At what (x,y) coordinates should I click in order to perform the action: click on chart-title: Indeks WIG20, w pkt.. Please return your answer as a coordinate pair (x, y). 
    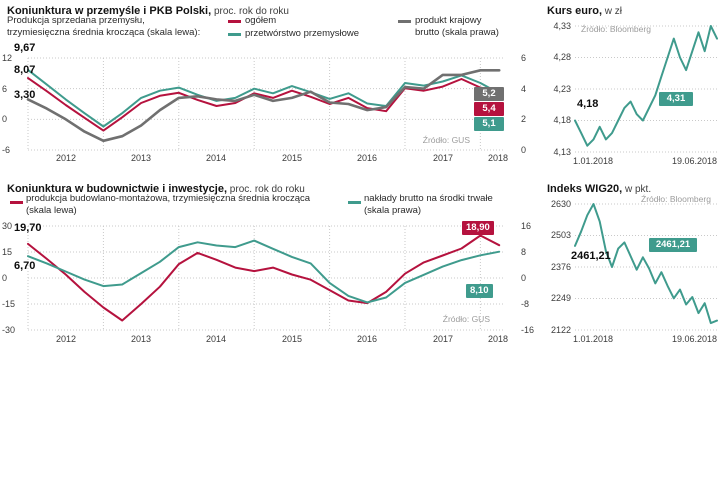
    Looking at the image, I should click on (599, 188).